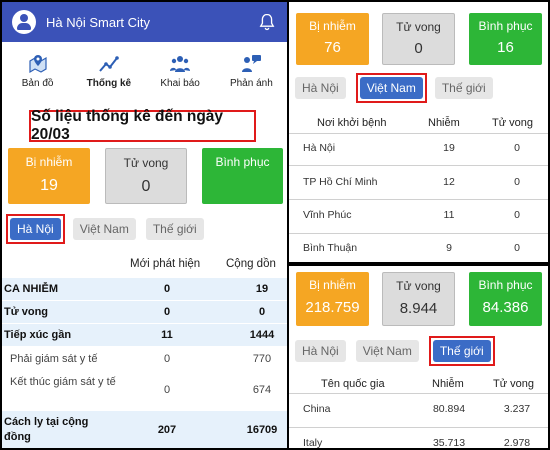 This screenshot has height=450, width=550. What do you see at coordinates (463, 88) in the screenshot?
I see `vn-tab-world: Thế giới` at bounding box center [463, 88].